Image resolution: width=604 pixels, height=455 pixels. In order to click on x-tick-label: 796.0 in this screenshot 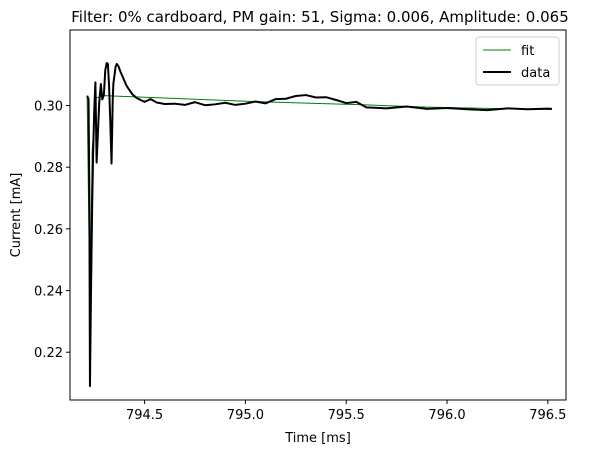, I will do `click(446, 415)`.